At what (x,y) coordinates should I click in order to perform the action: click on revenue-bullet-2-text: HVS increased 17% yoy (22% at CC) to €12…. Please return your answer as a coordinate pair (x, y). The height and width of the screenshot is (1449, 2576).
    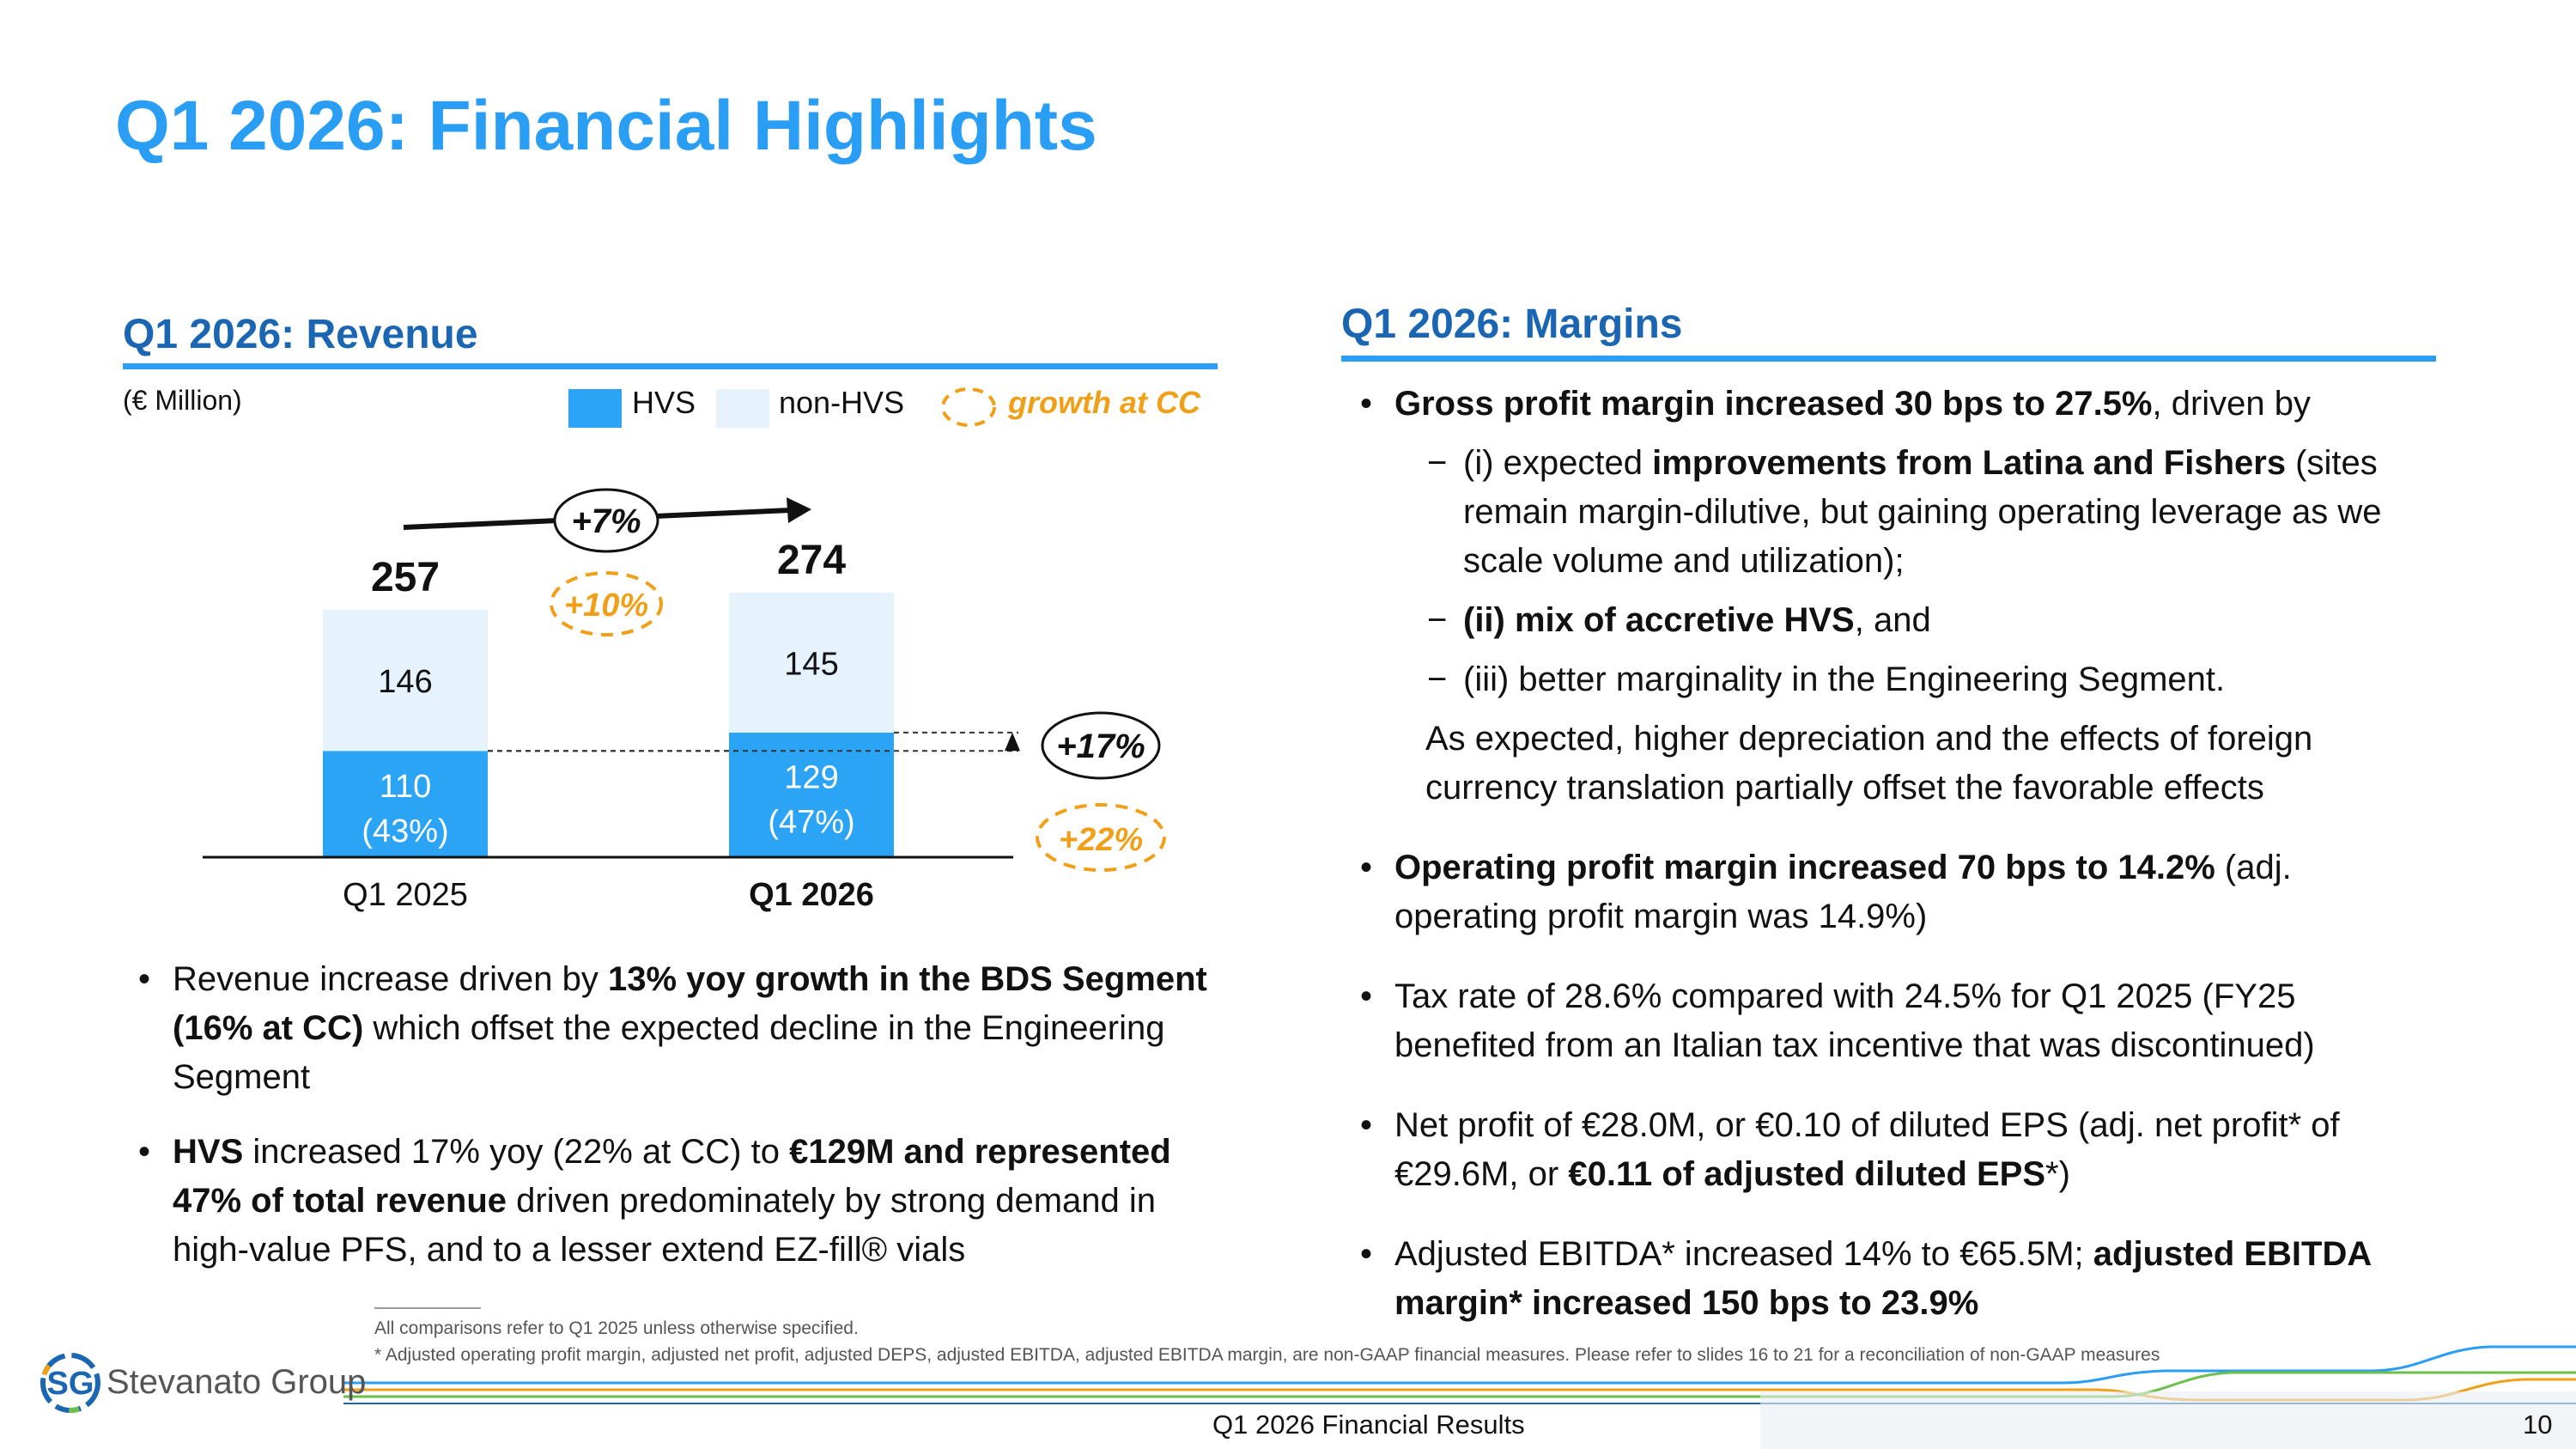
    Looking at the image, I should click on (672, 1201).